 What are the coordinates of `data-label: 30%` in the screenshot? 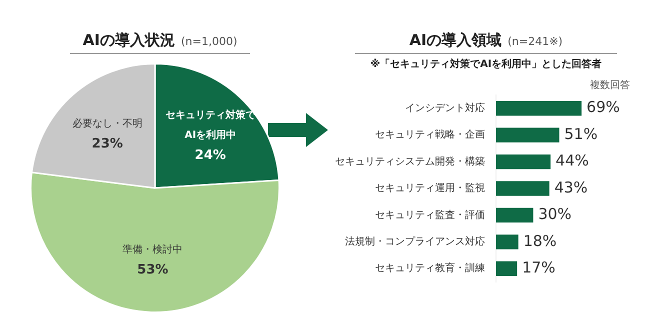 It's located at (555, 214).